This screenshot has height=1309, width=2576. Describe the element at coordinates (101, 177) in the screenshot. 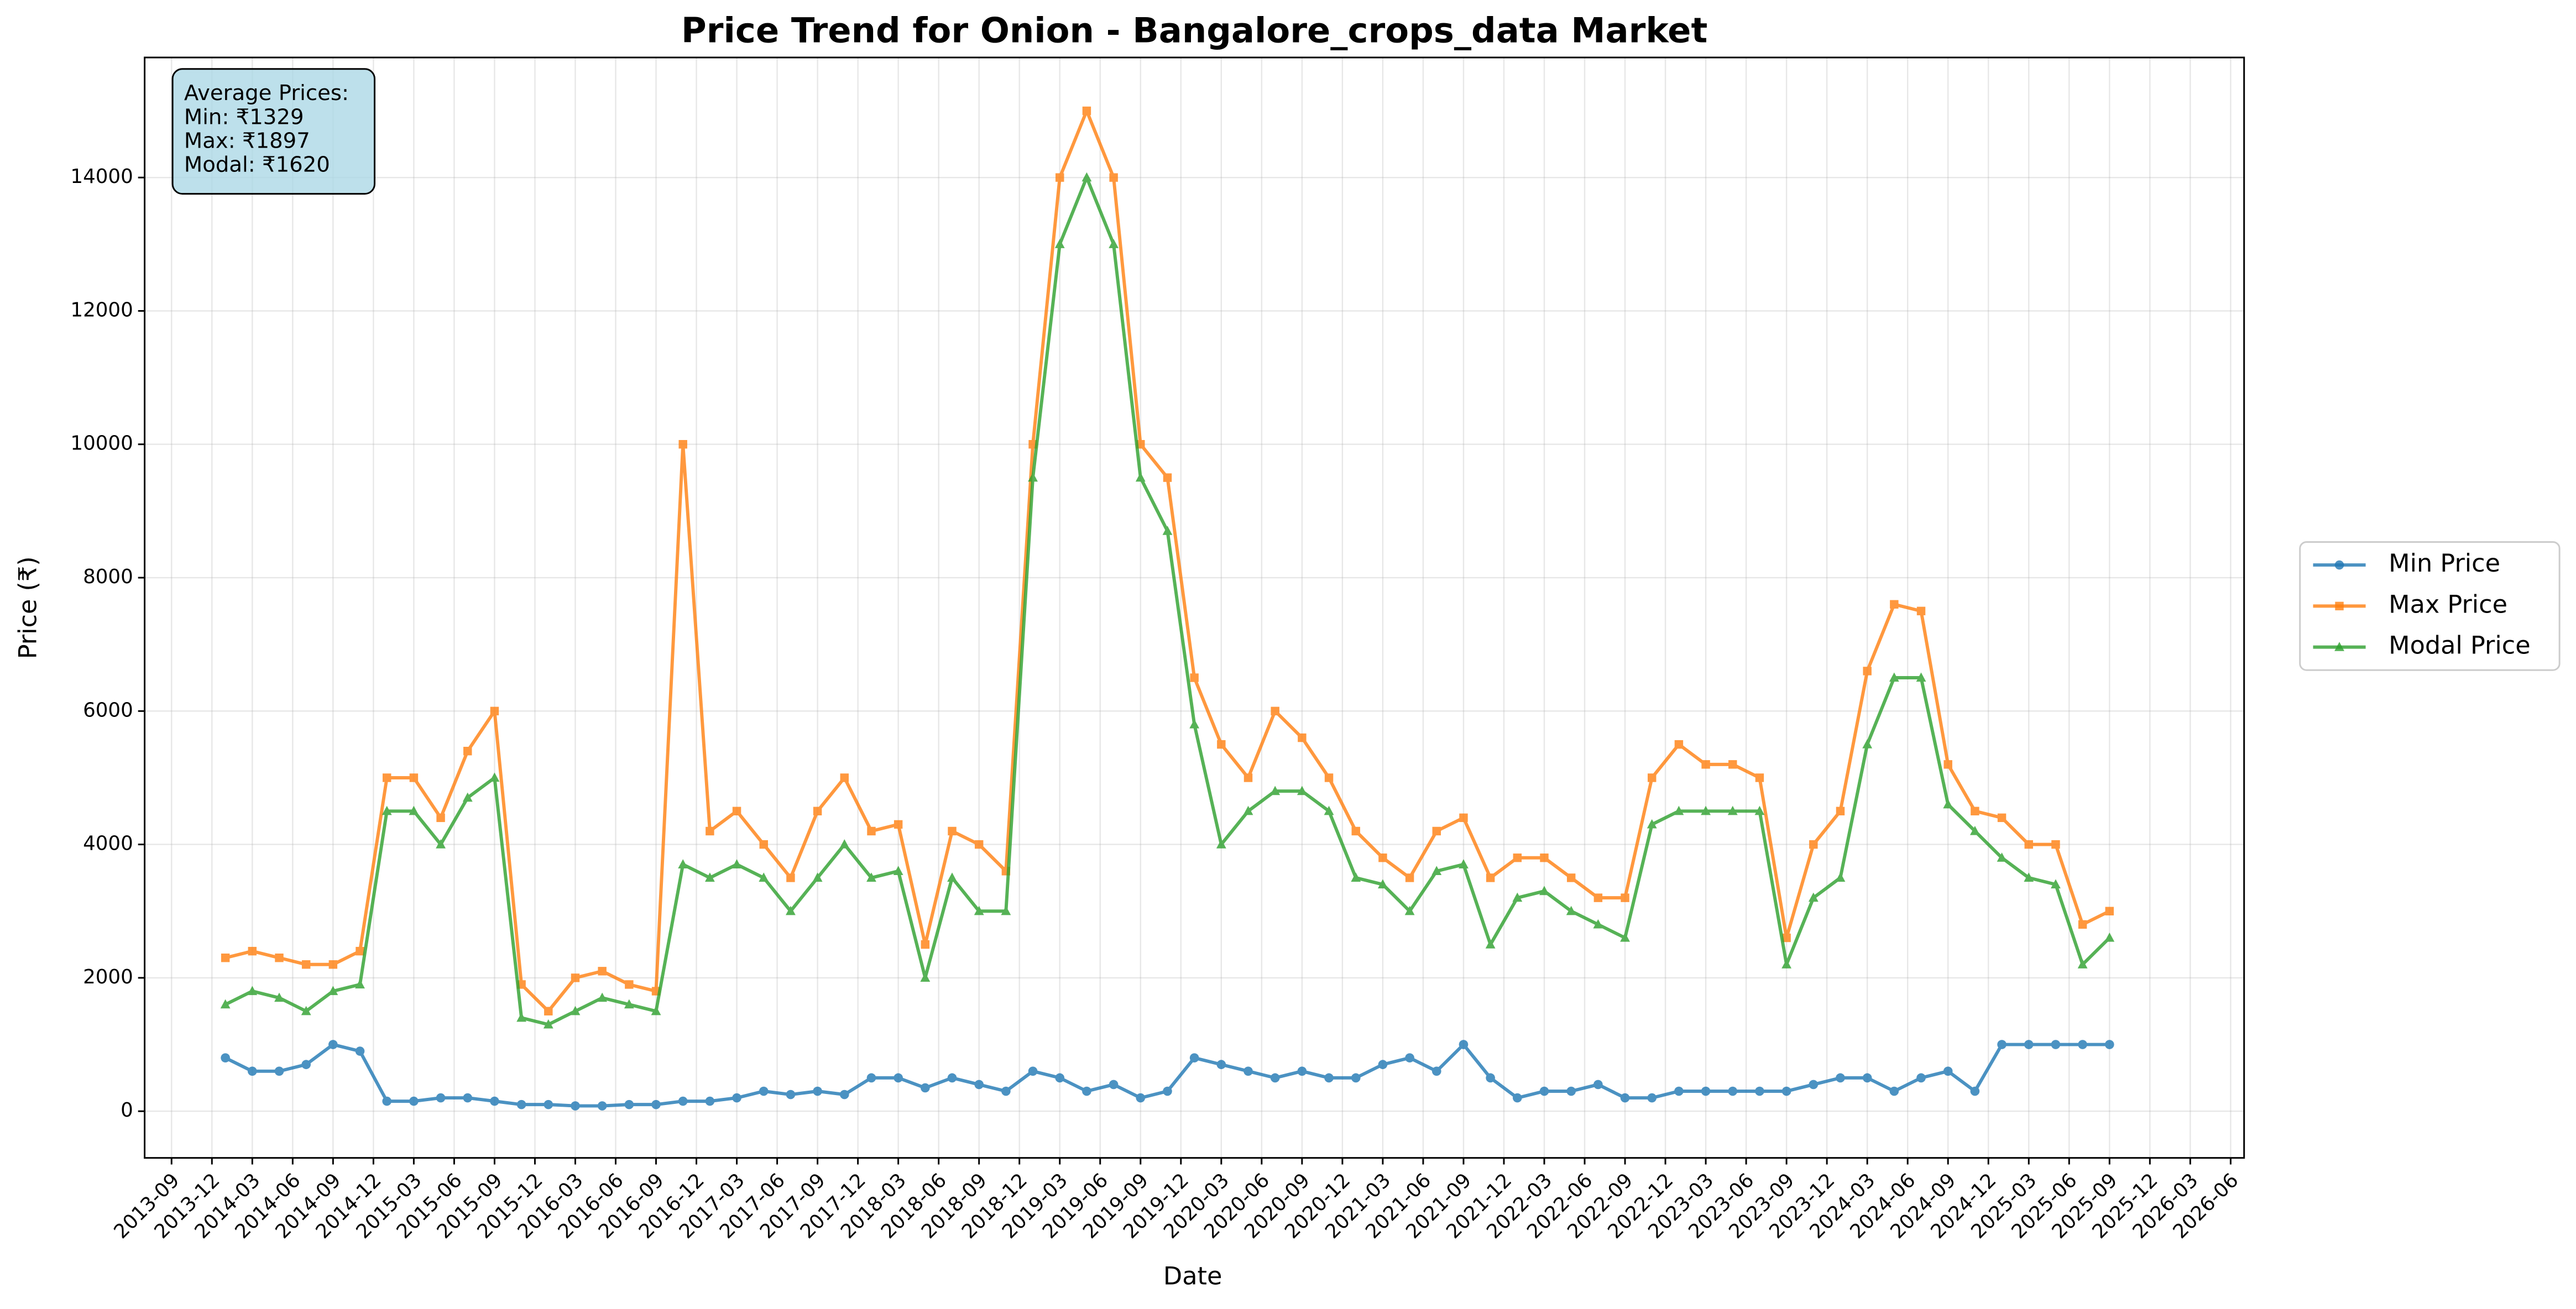

I see `y-tick-label: 14000` at that location.